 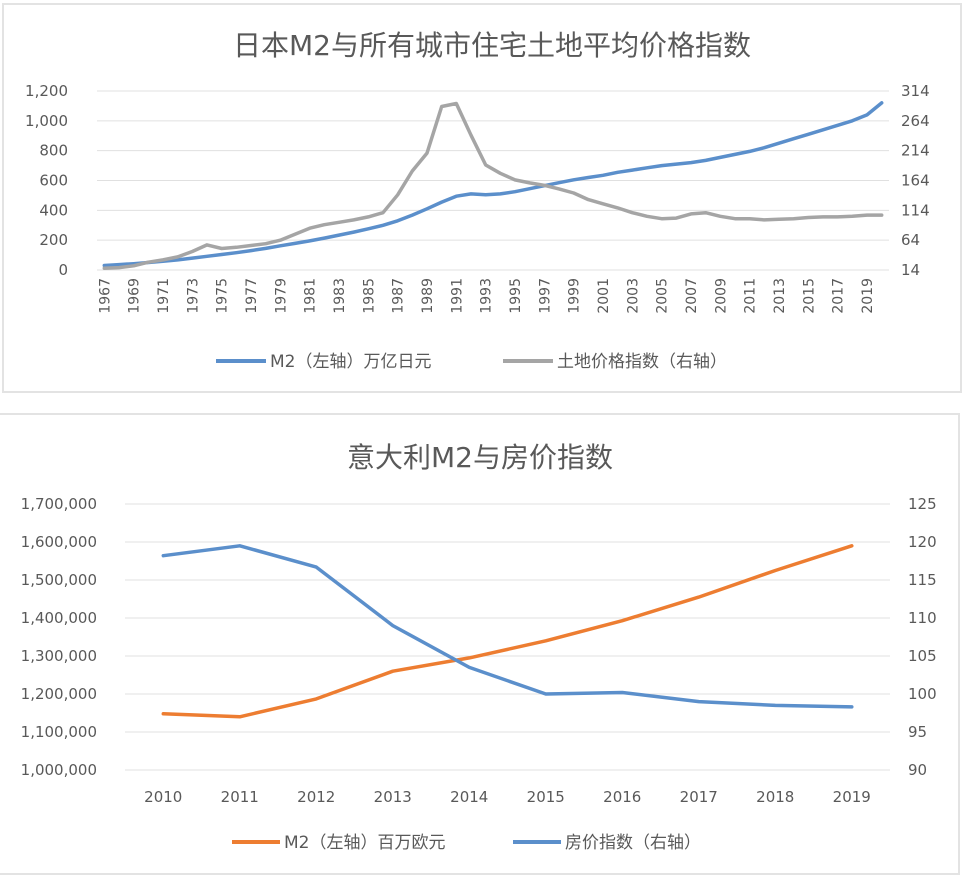 I want to click on x-tick-label: 1969, so click(x=135, y=296).